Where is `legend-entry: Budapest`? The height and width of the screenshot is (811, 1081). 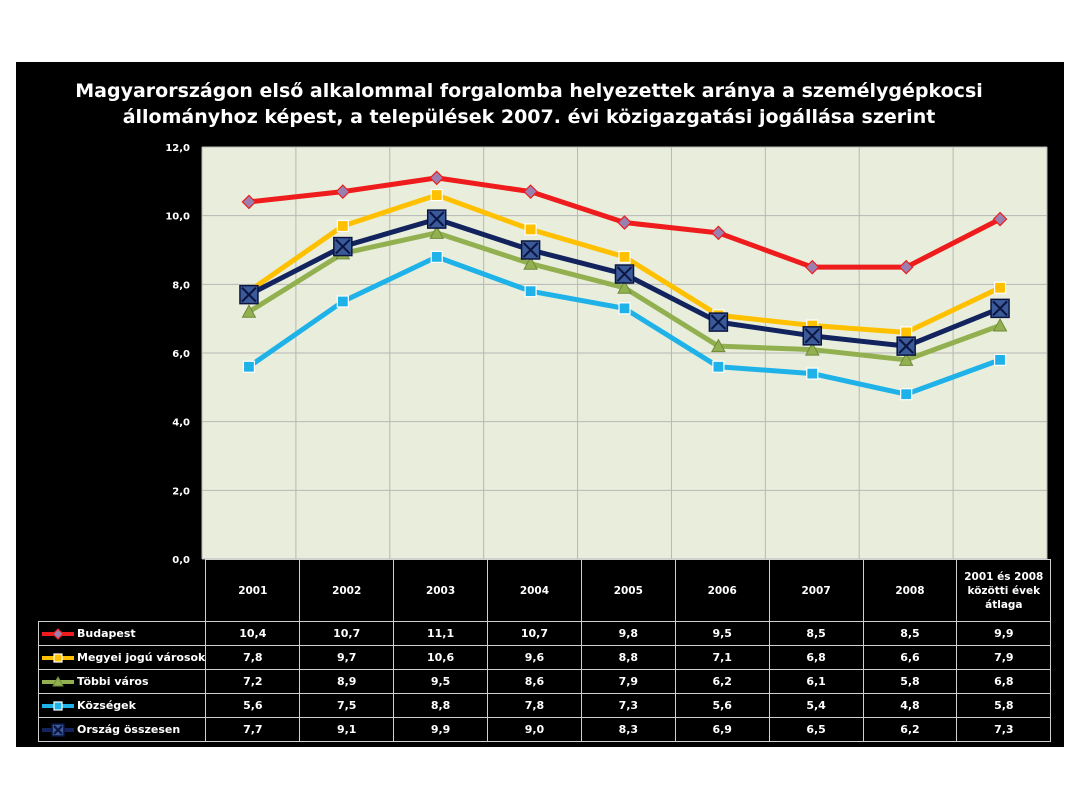 legend-entry: Budapest is located at coordinates (122, 633).